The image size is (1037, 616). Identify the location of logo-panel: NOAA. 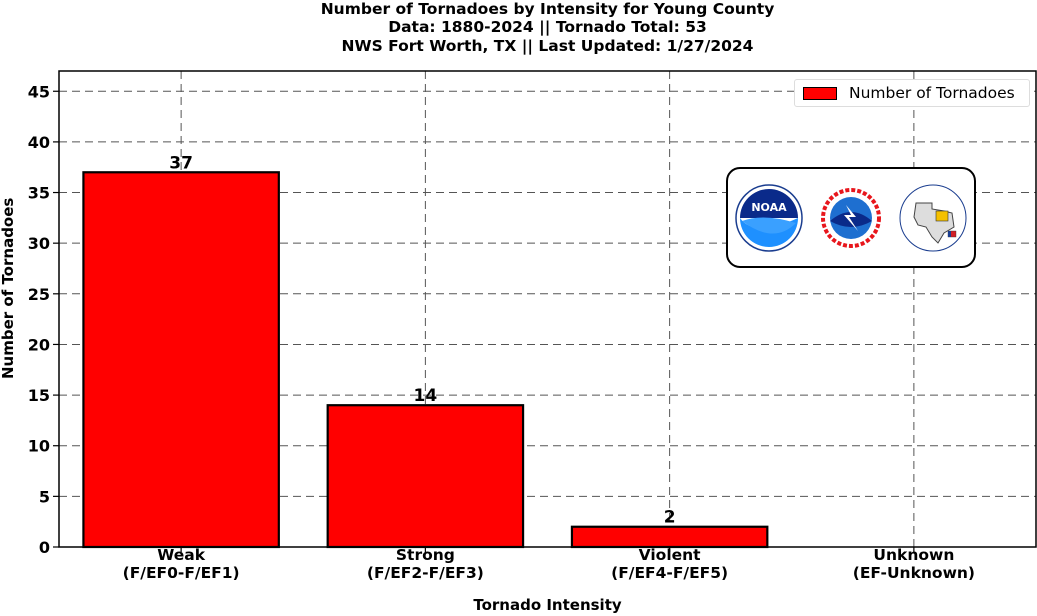
(851, 217).